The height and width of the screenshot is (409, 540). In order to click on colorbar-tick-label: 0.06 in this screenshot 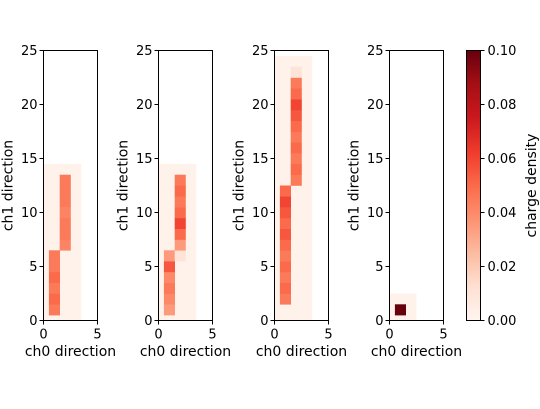, I will do `click(502, 159)`.